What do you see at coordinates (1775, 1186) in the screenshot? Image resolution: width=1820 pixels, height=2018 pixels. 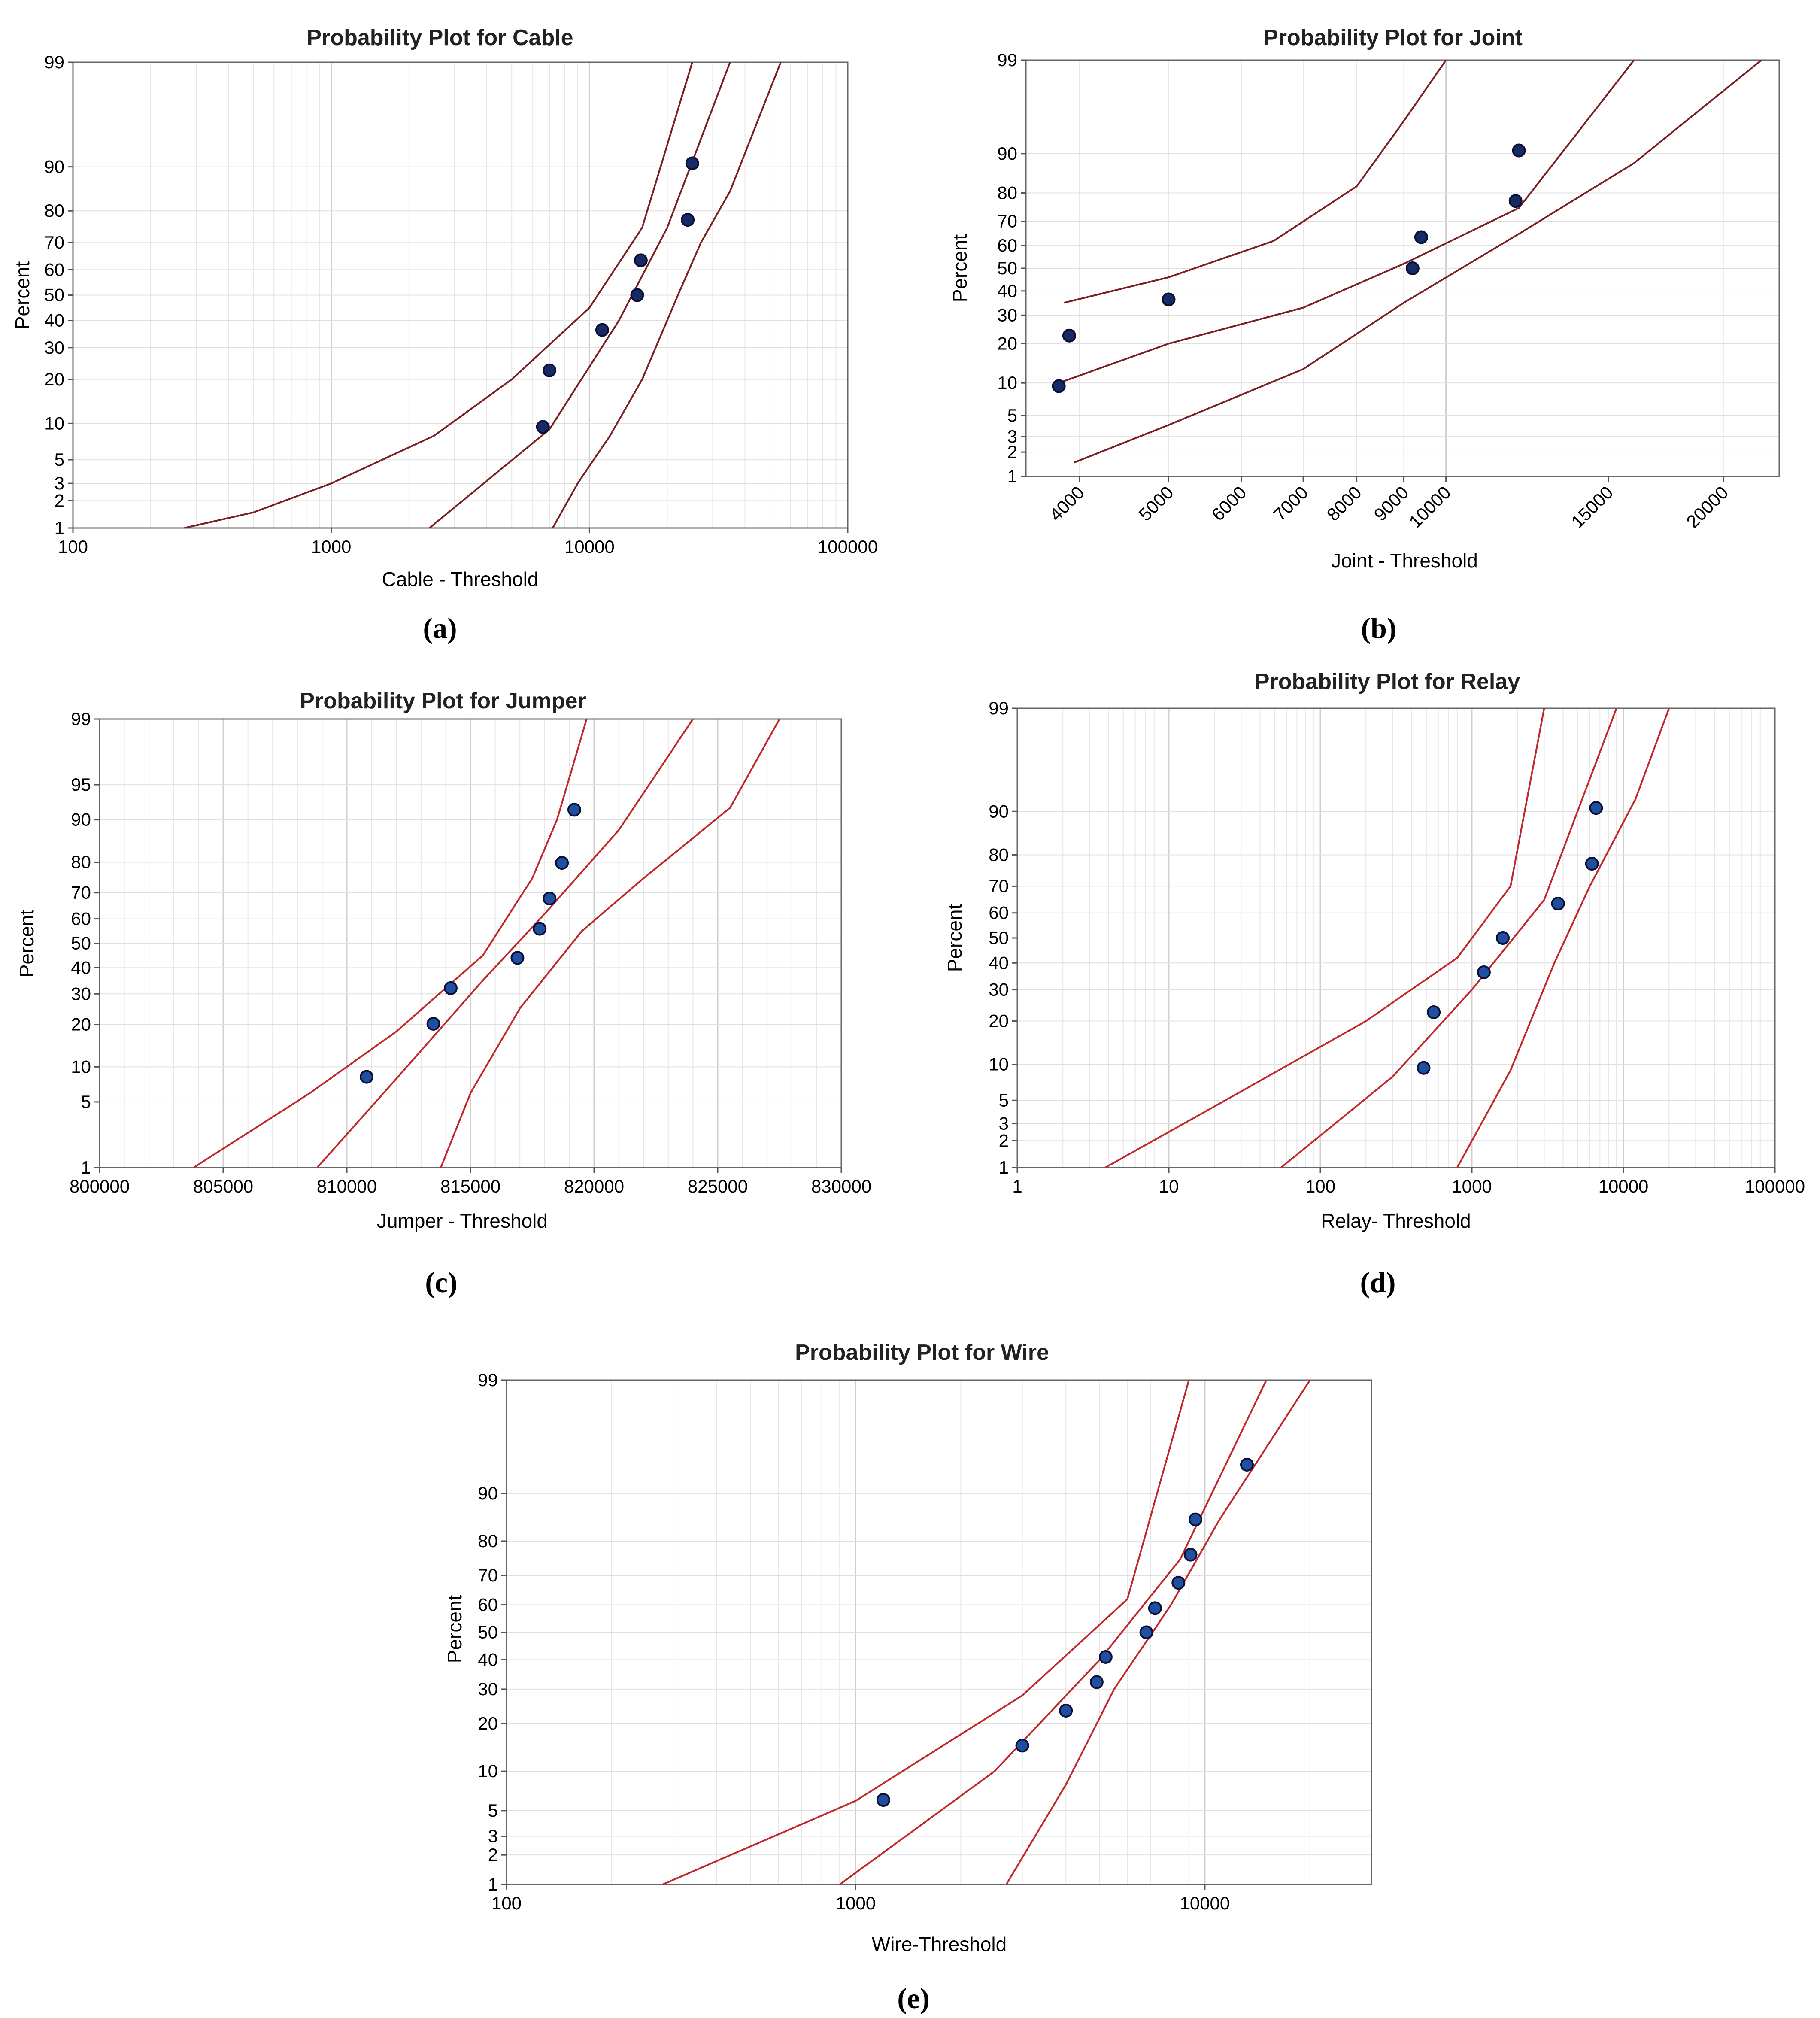 I see `x-tick-label: 100000` at bounding box center [1775, 1186].